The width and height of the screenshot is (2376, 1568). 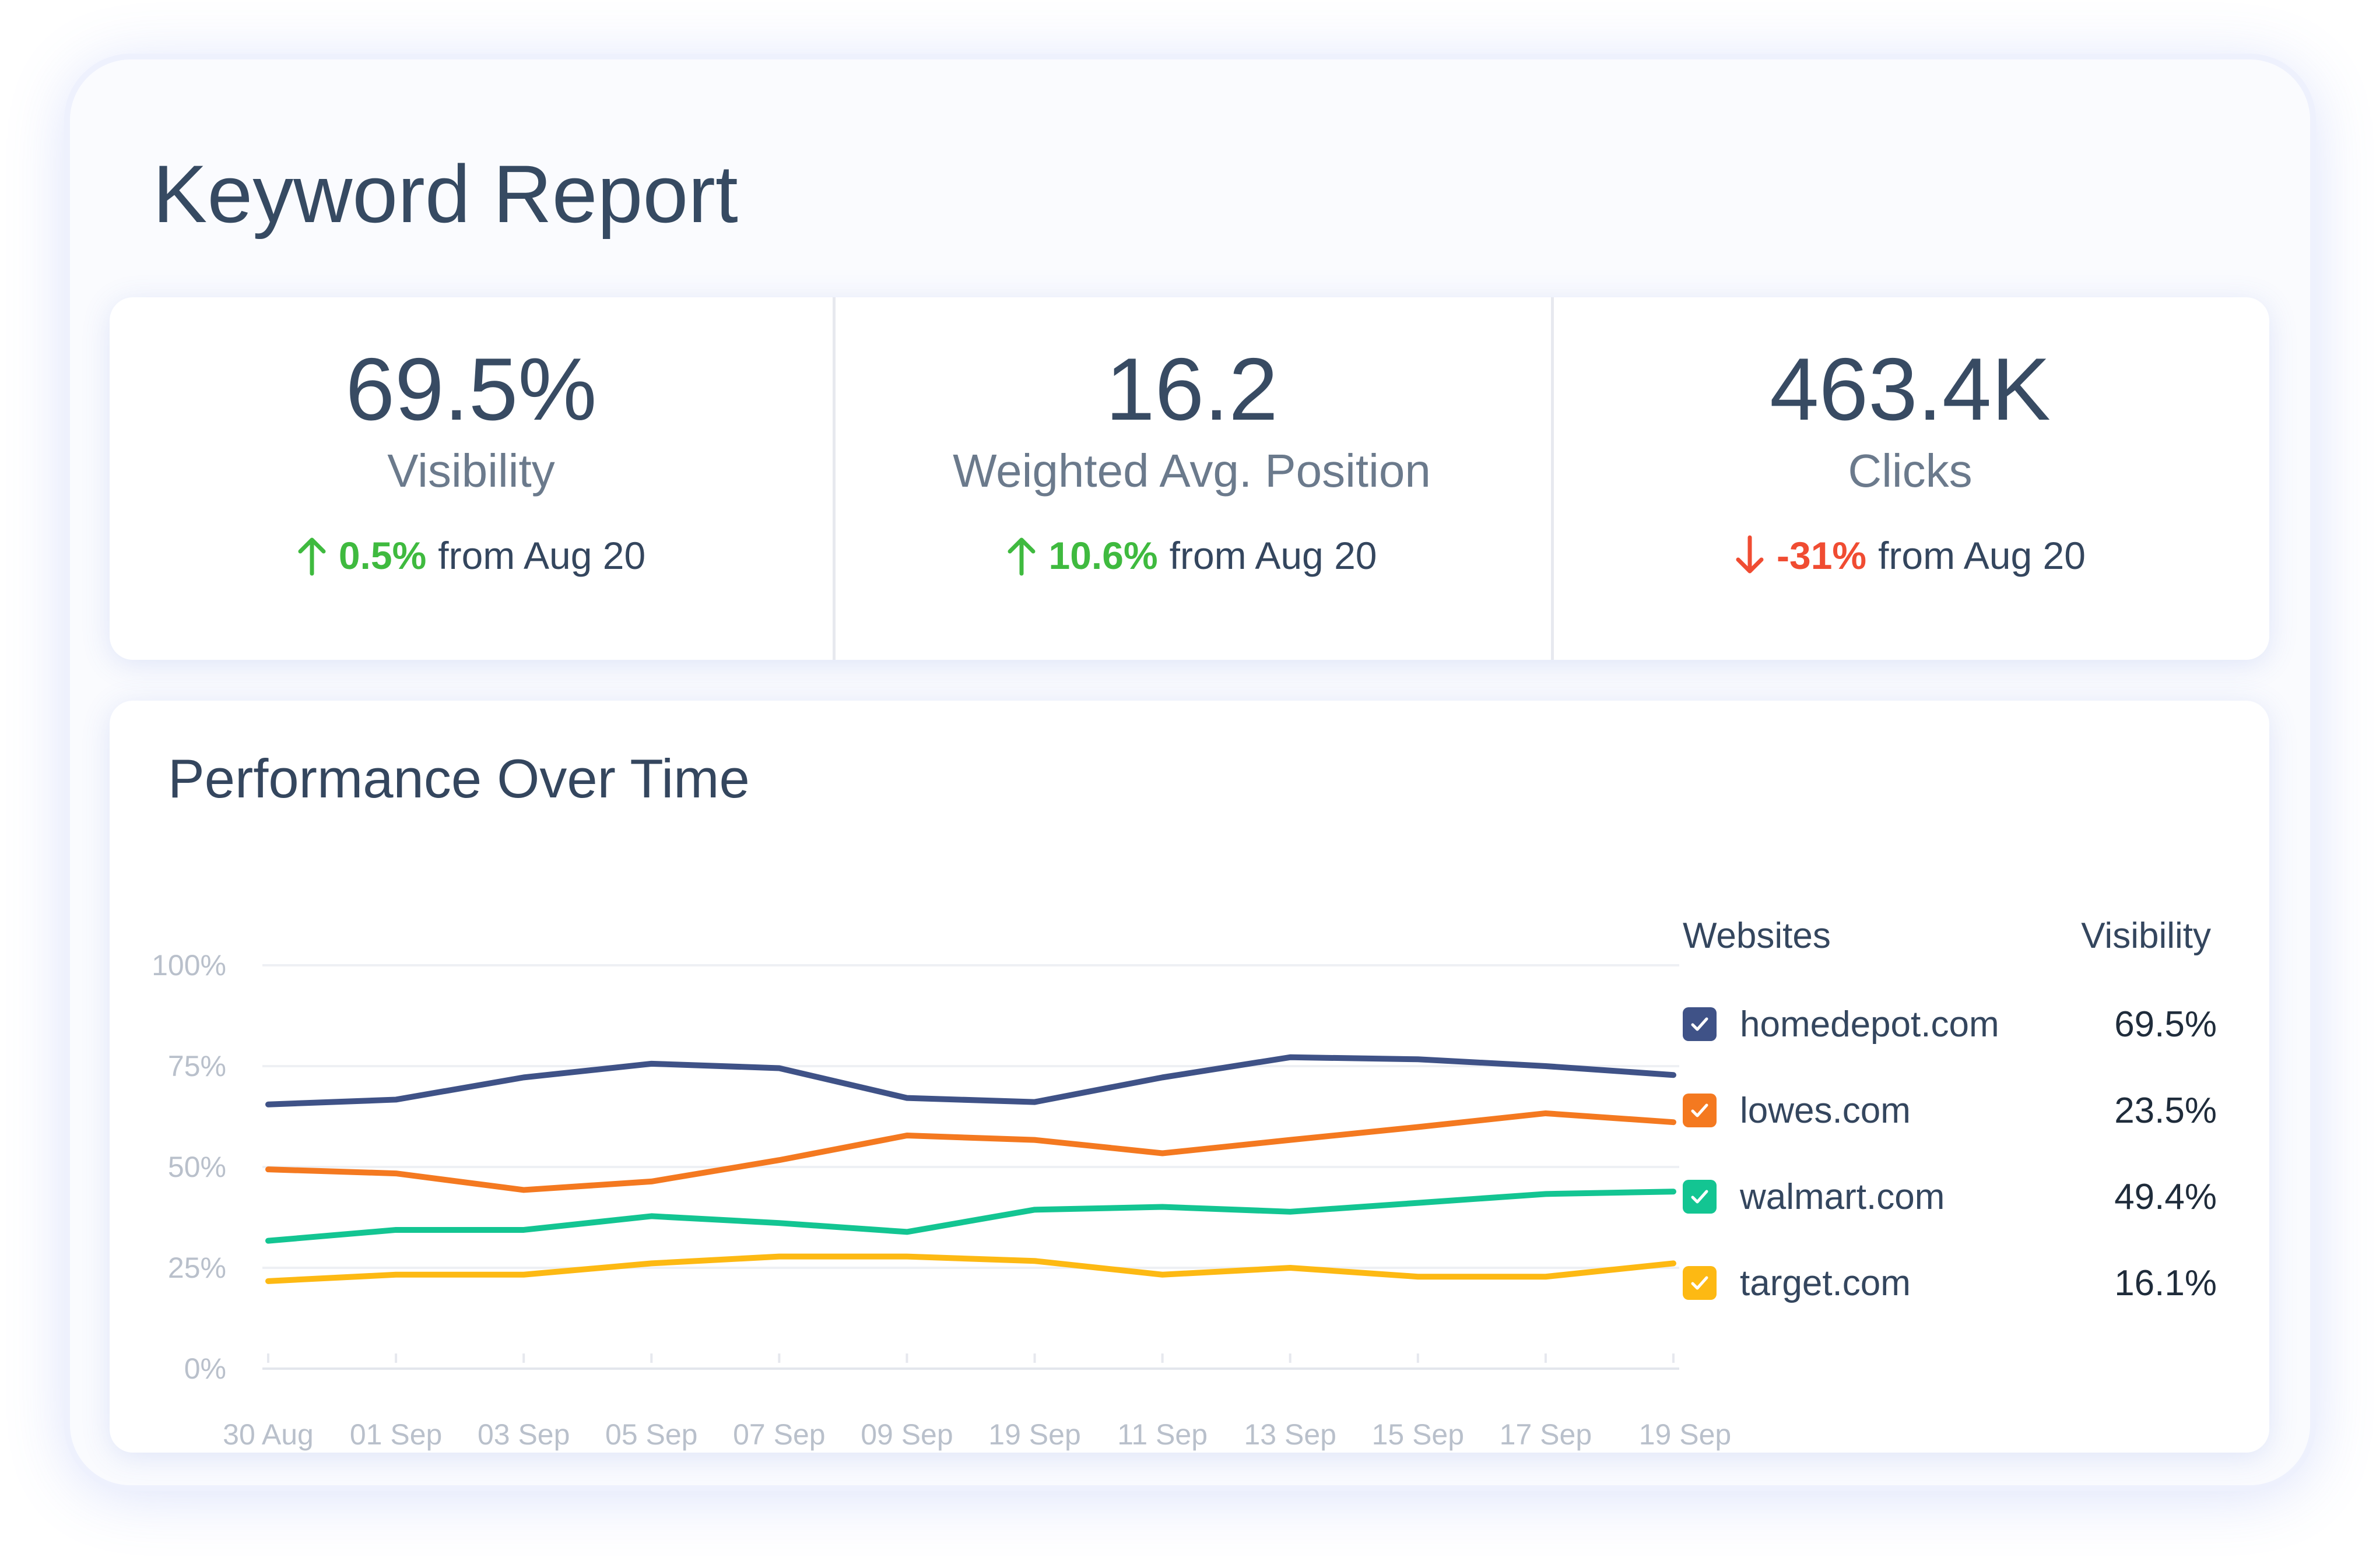 What do you see at coordinates (1825, 1283) in the screenshot?
I see `legend-site: target.com` at bounding box center [1825, 1283].